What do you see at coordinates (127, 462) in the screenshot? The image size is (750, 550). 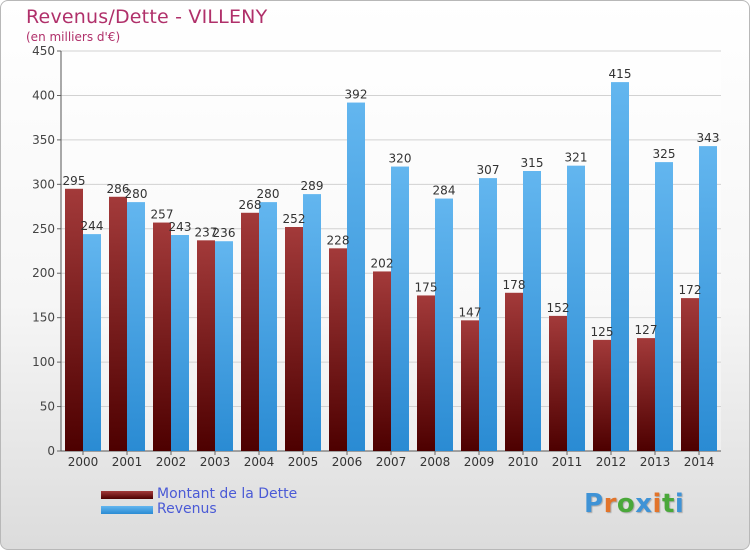 I see `x-tick-label: 2001` at bounding box center [127, 462].